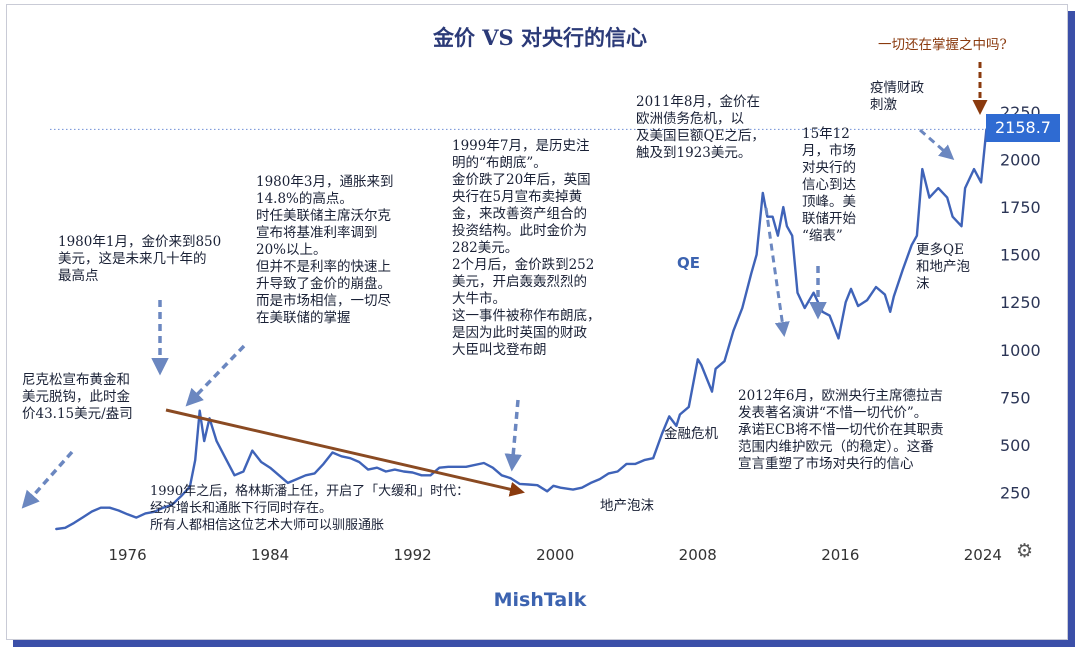 The image size is (1080, 649). I want to click on last-value-tag: 2158.7, so click(1023, 128).